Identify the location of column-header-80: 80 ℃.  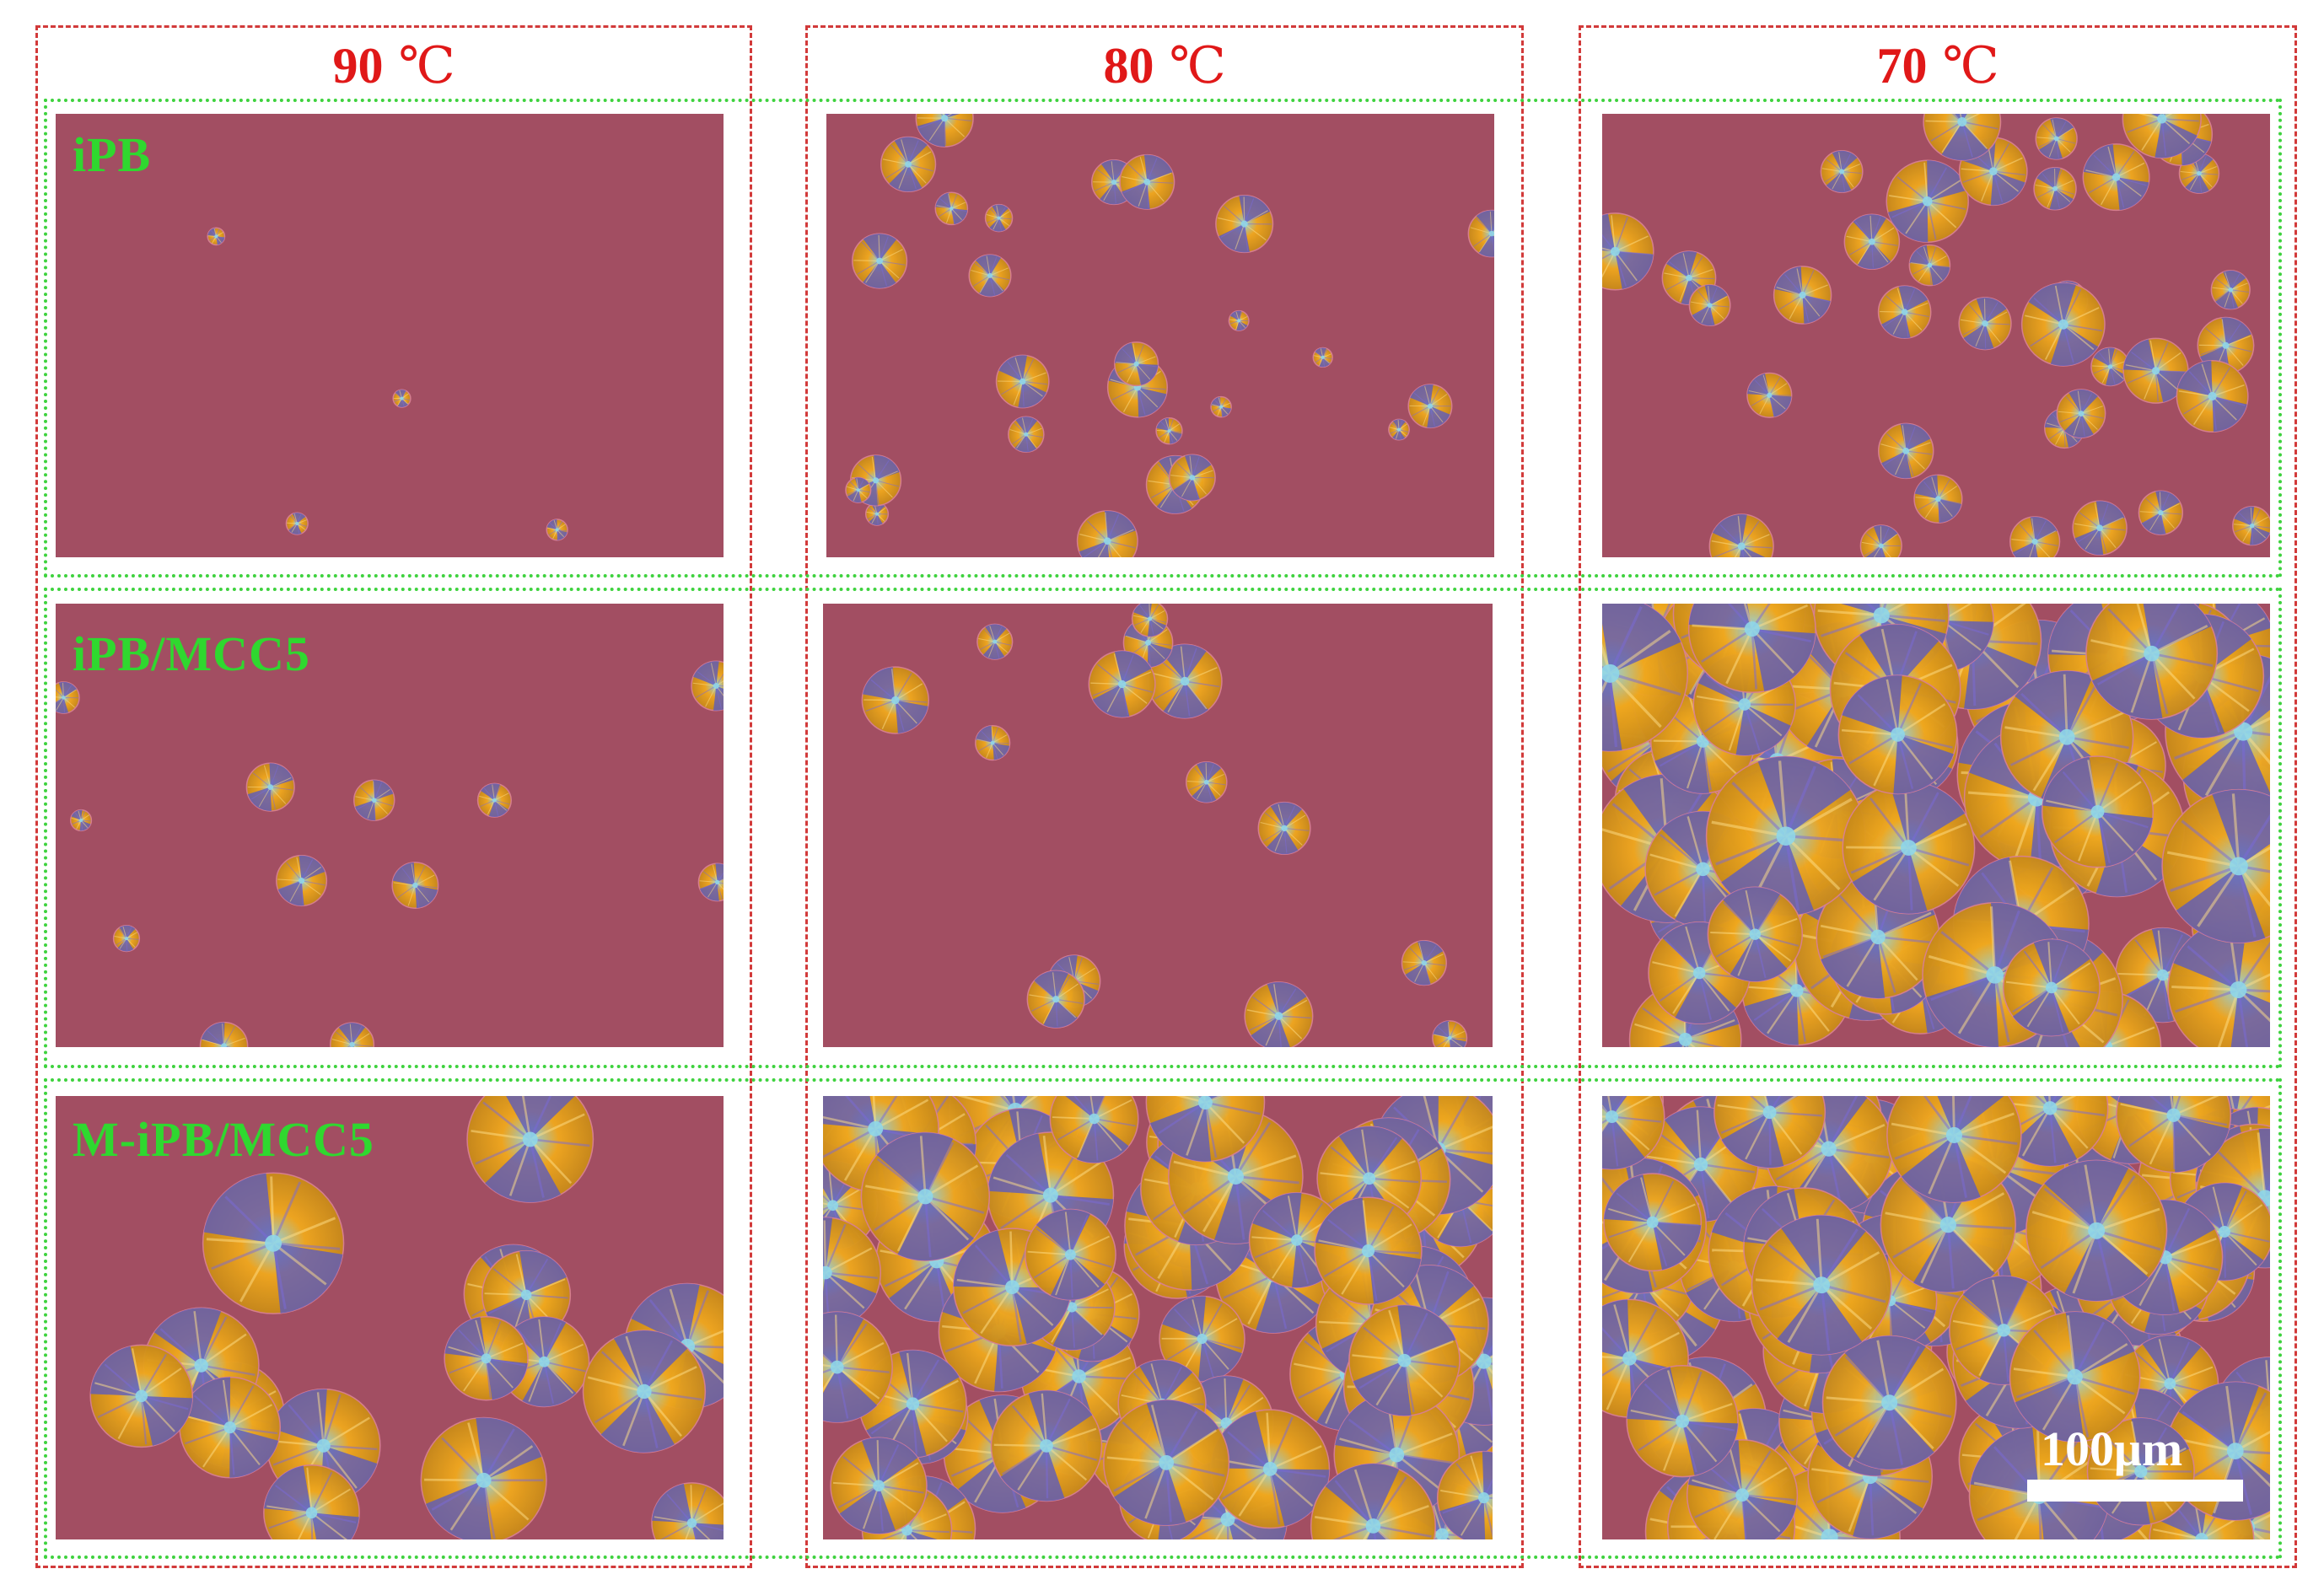
(1164, 65).